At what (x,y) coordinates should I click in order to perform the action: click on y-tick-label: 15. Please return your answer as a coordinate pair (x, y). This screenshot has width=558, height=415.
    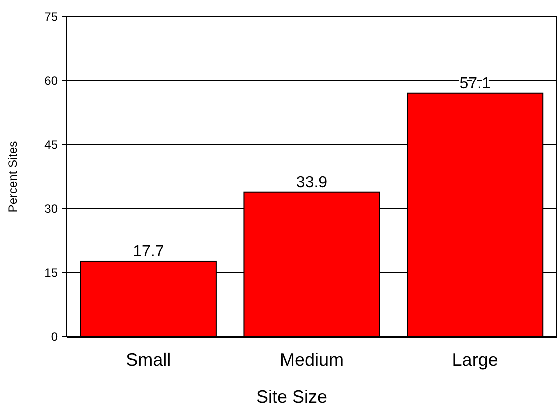
    Looking at the image, I should click on (51, 273).